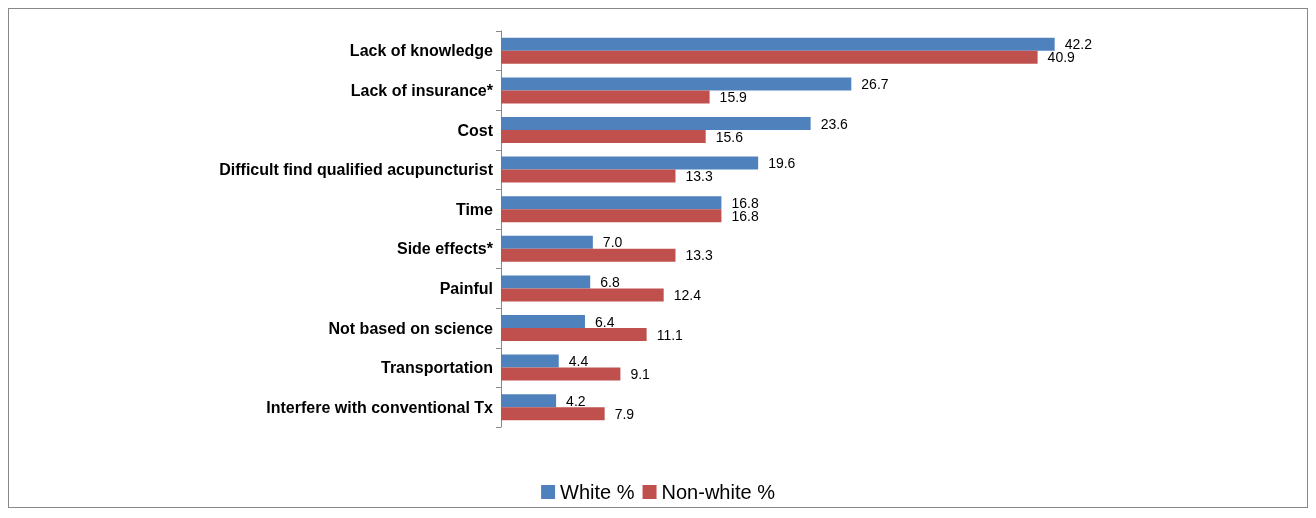 Image resolution: width=1316 pixels, height=518 pixels. I want to click on y-tick-label: Difficult find qualified acupuncturist, so click(356, 170).